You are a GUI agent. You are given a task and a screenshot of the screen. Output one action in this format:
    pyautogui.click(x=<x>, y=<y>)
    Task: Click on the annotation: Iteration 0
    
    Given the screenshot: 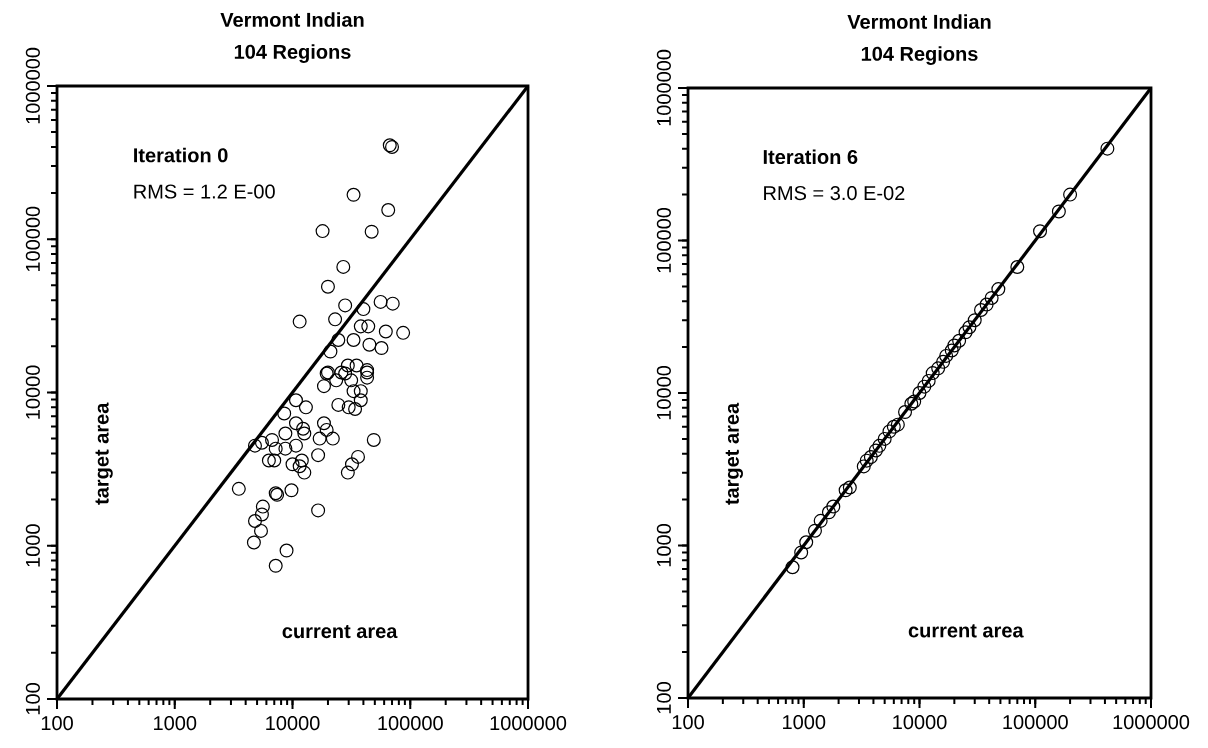 What is the action you would take?
    pyautogui.click(x=181, y=155)
    